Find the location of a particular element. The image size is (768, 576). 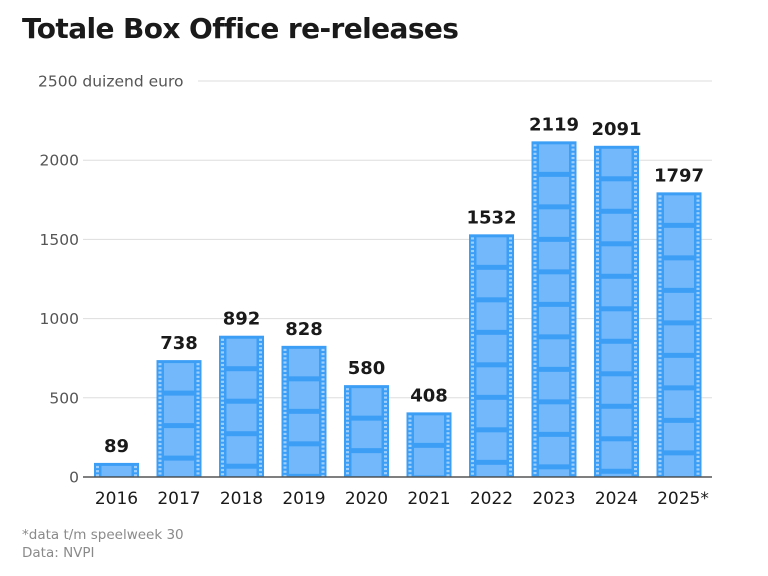

bar is located at coordinates (554, 309).